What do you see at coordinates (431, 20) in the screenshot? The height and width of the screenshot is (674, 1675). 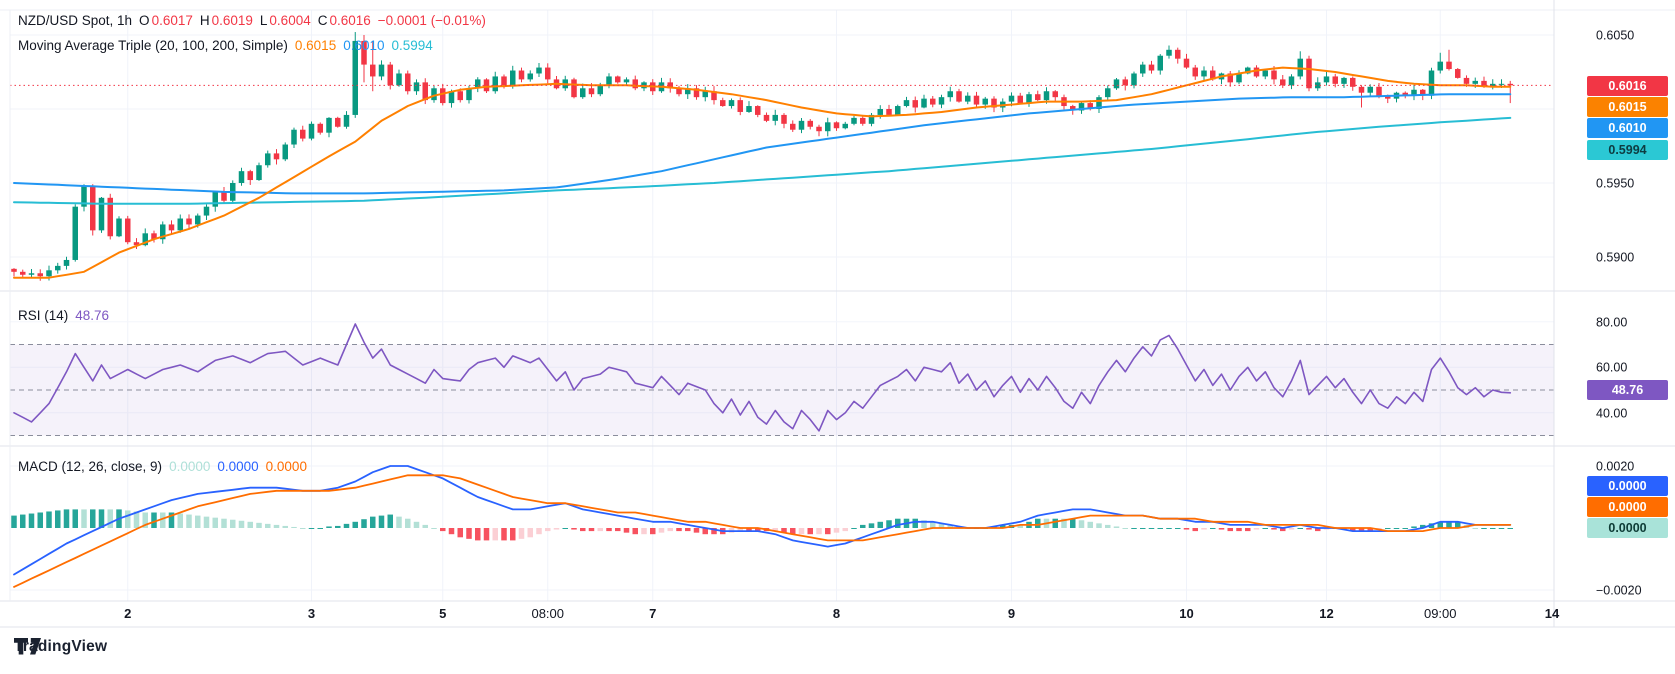 I see `price-change: −0.0001 (−0.01%)` at bounding box center [431, 20].